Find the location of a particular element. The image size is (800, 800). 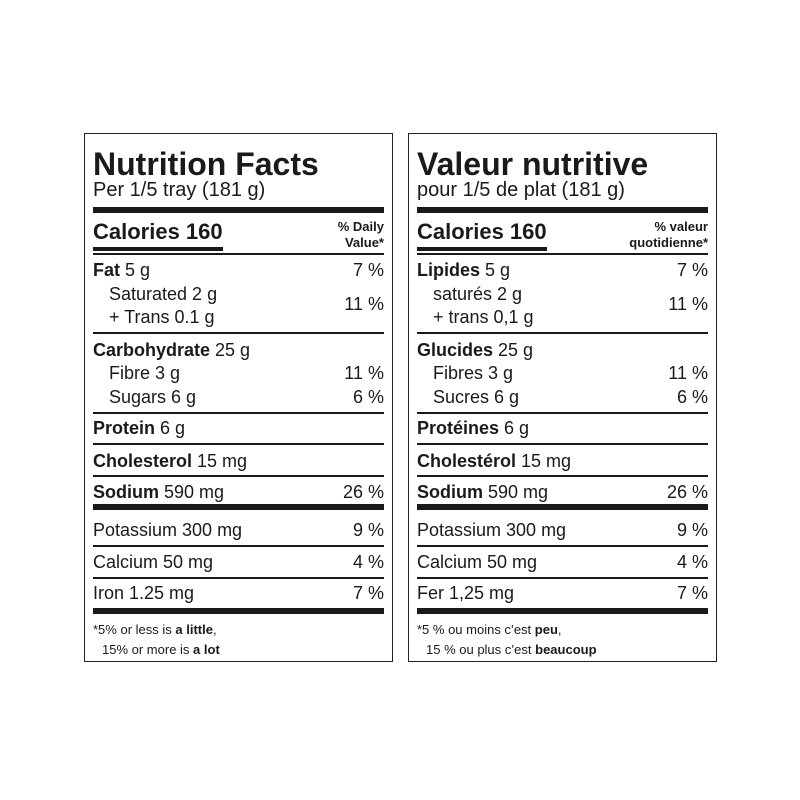

footnote-text: *5 % ou moins c’est is located at coordinates (476, 630).